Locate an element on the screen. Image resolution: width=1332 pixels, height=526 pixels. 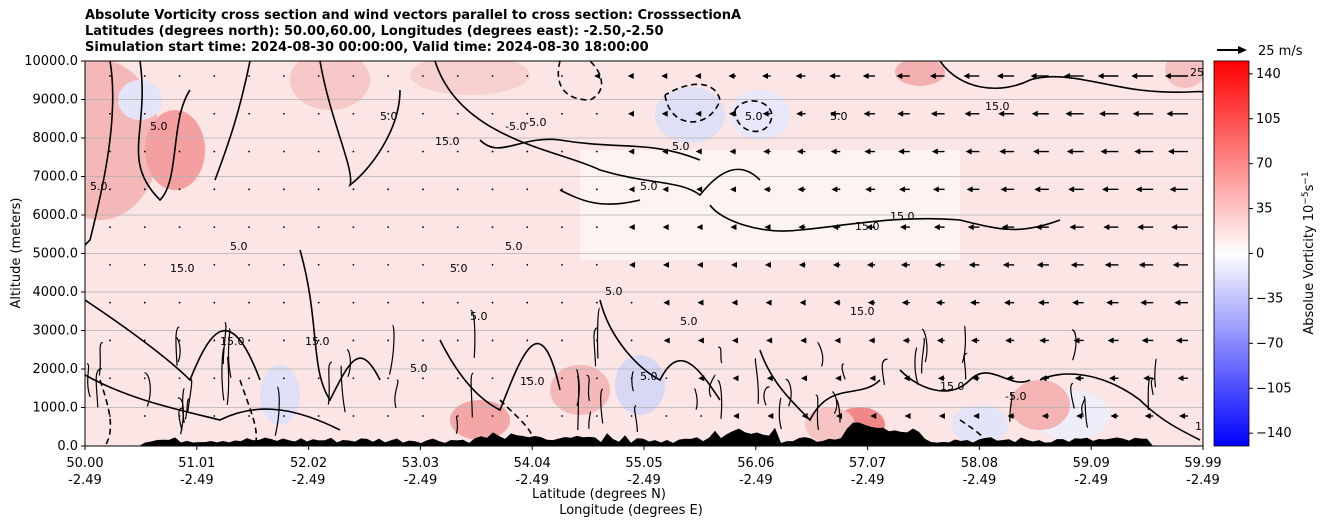
quiver-key: 25 m/s is located at coordinates (1260, 51).